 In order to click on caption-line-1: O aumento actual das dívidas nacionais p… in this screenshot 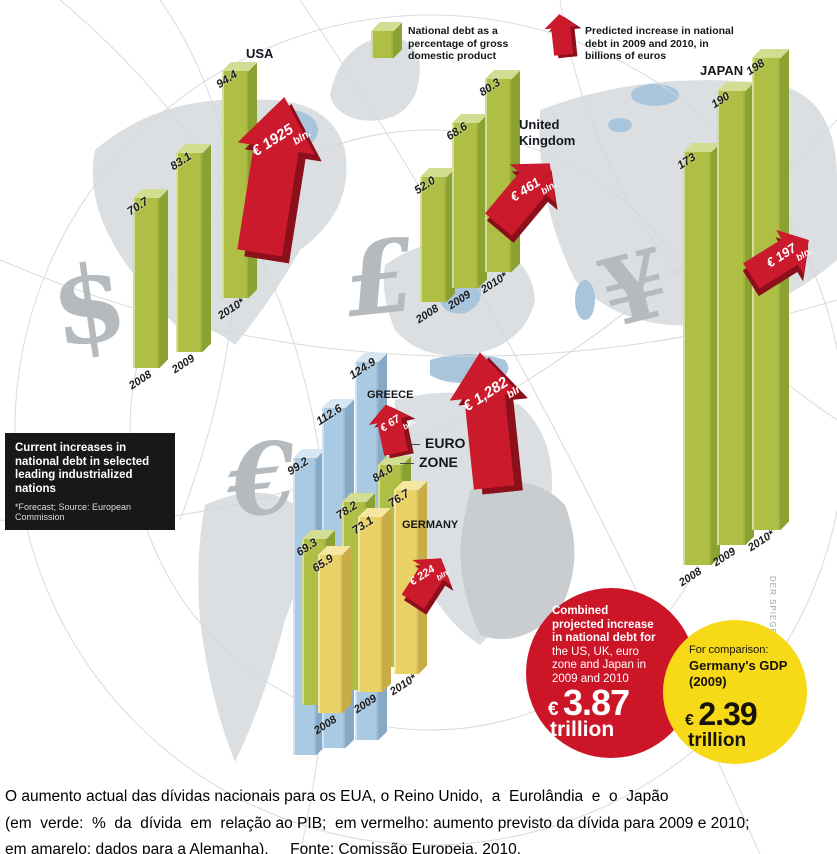, I will do `click(337, 796)`.